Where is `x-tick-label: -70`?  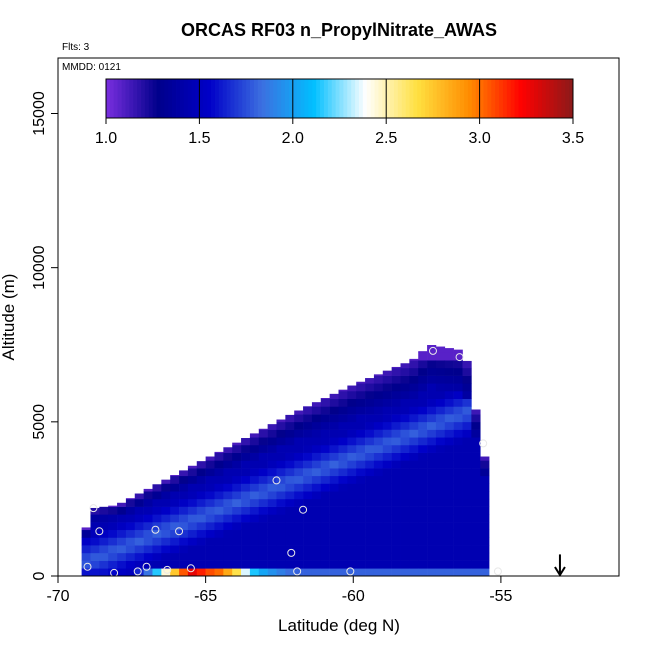 x-tick-label: -70 is located at coordinates (57, 596).